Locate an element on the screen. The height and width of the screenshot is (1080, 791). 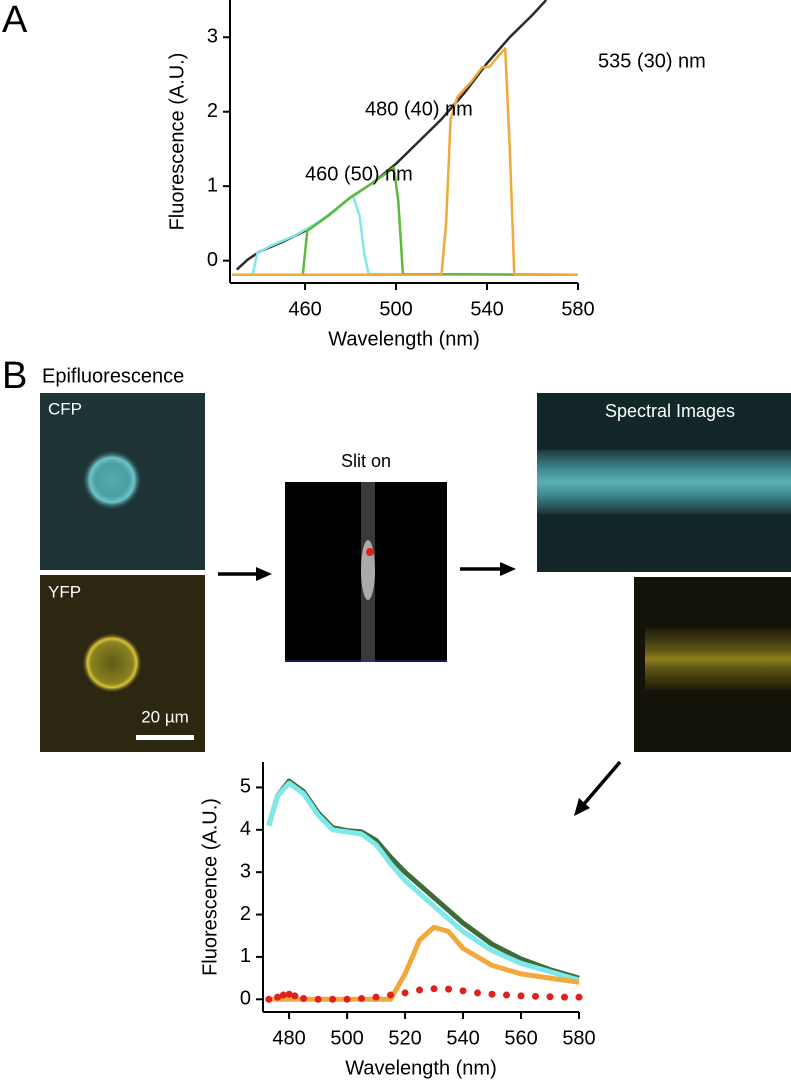
series-label: 460 (50) nm is located at coordinates (359, 174).